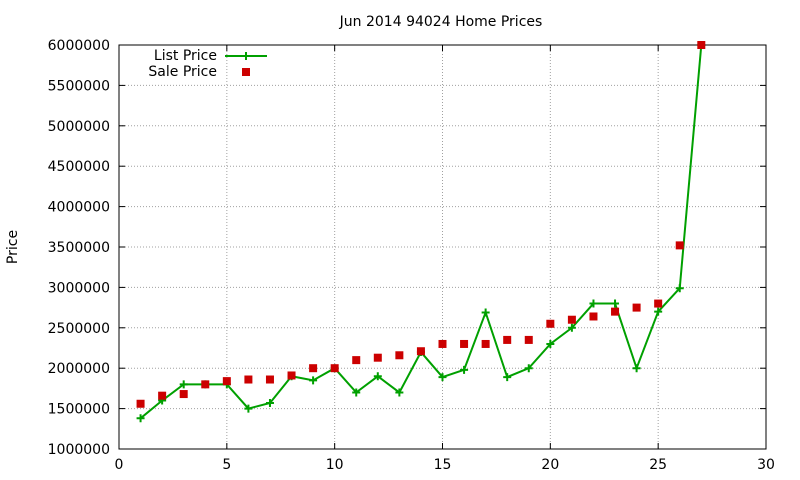  What do you see at coordinates (246, 72) in the screenshot?
I see `legend-sale-price-marker` at bounding box center [246, 72].